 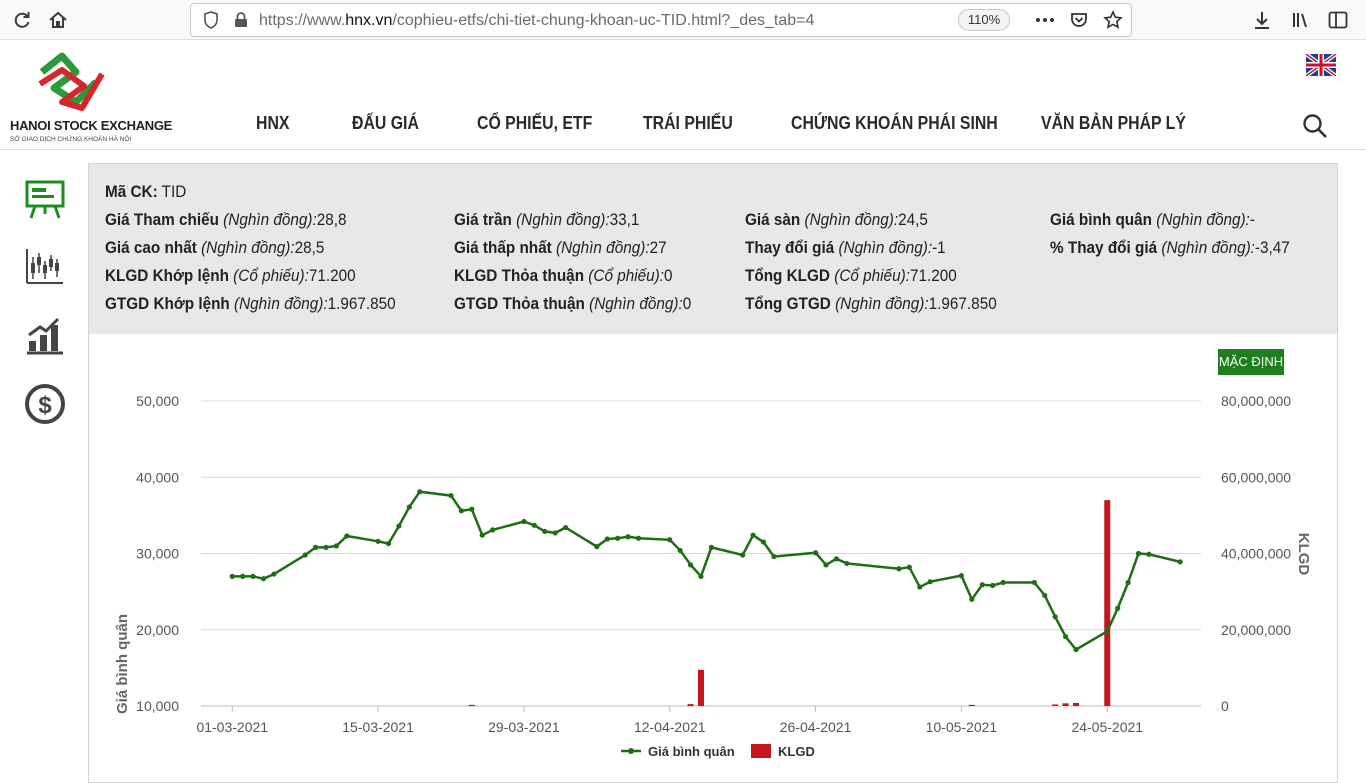 I want to click on info-value: -3,47, so click(x=1272, y=247).